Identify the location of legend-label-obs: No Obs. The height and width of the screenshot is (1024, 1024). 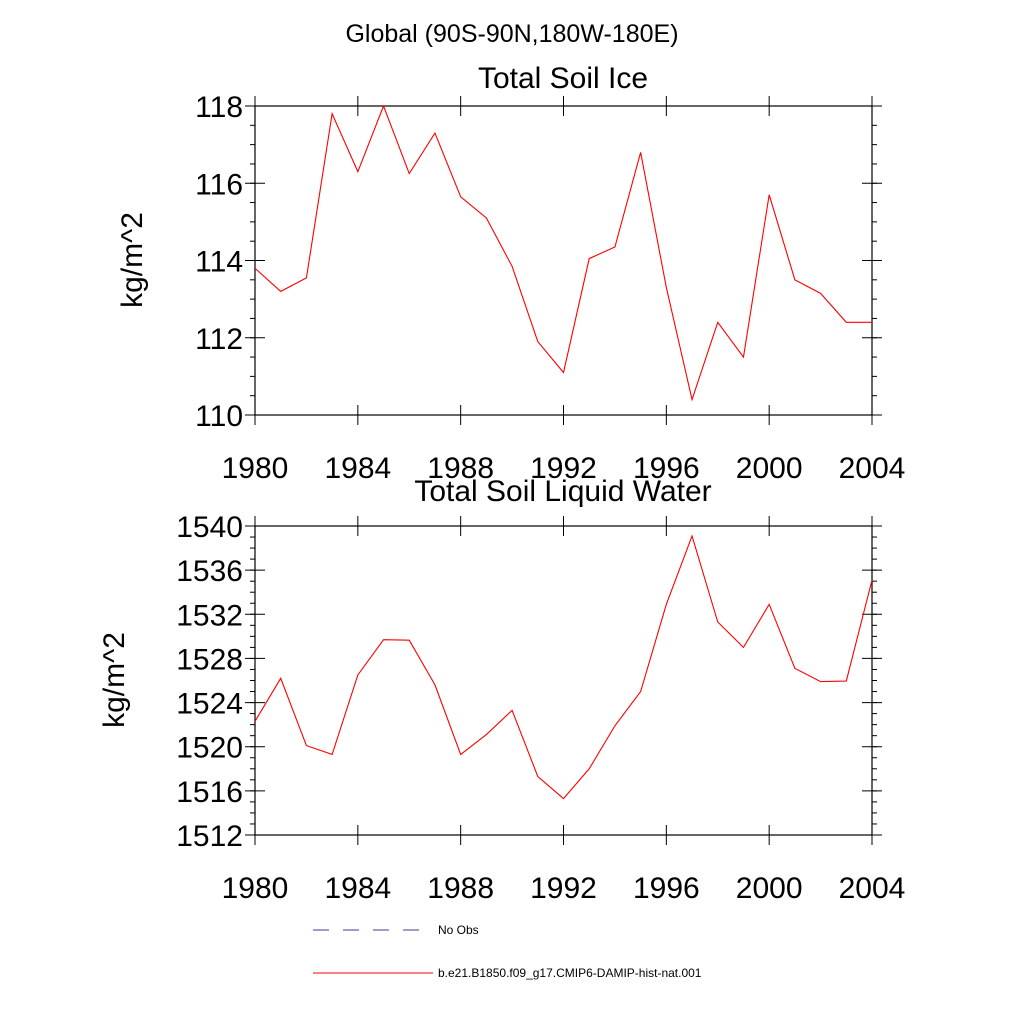
(458, 930).